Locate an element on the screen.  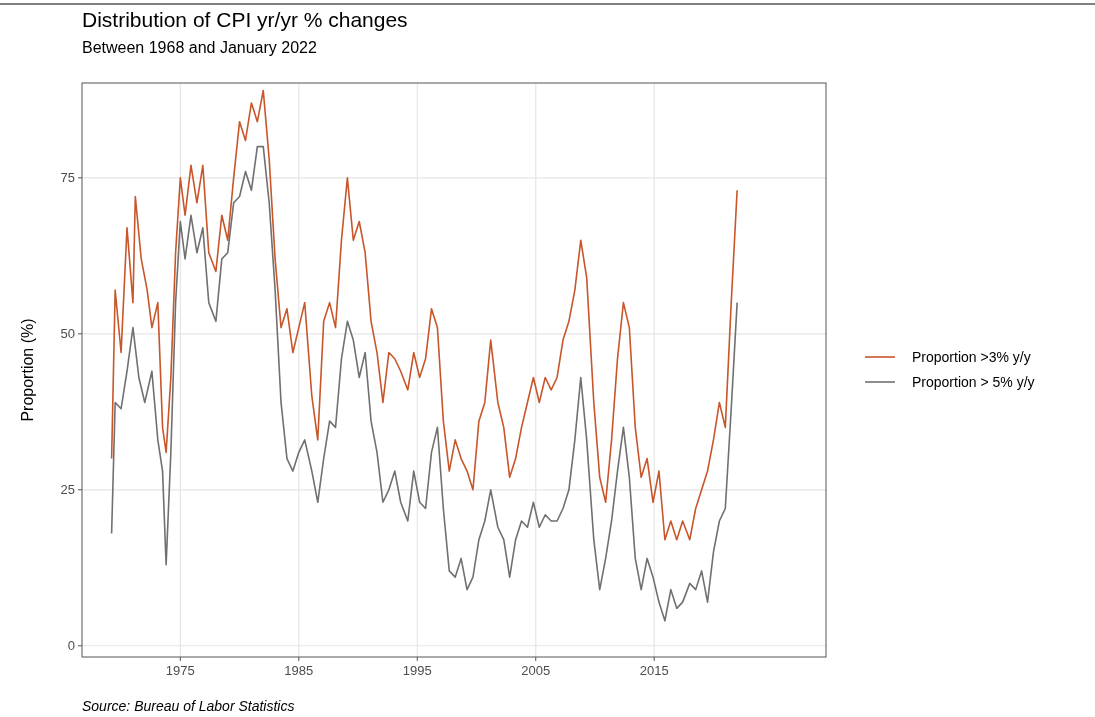
y-tick-label: 0 is located at coordinates (71, 646).